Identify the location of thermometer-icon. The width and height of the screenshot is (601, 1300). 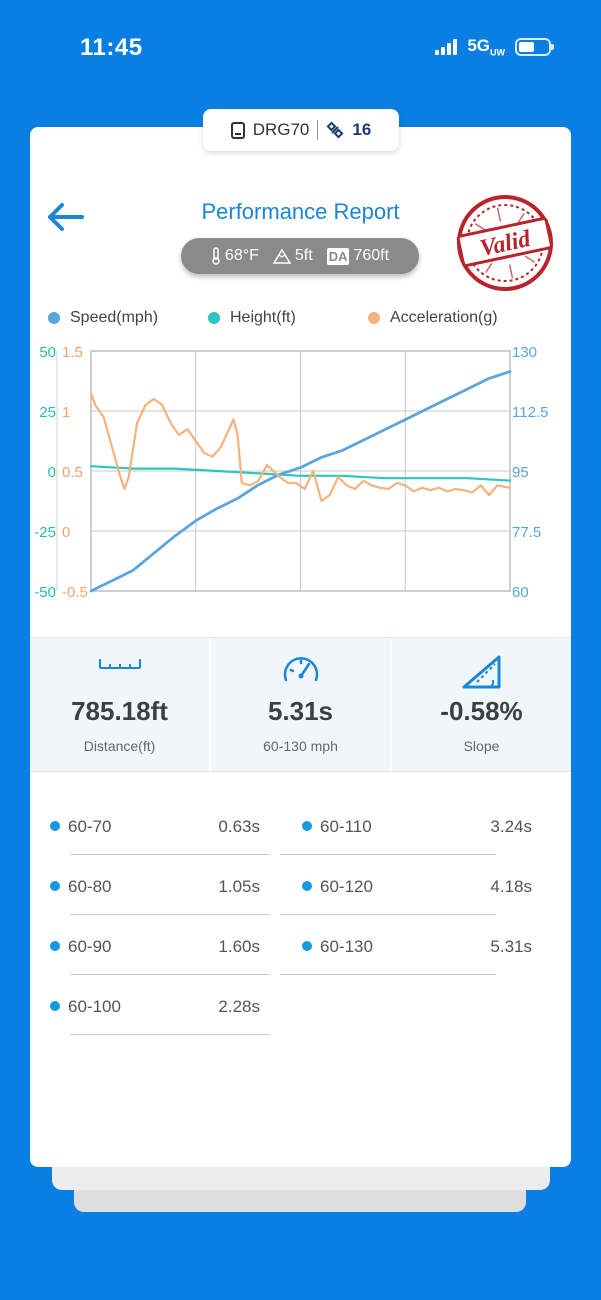
(216, 256).